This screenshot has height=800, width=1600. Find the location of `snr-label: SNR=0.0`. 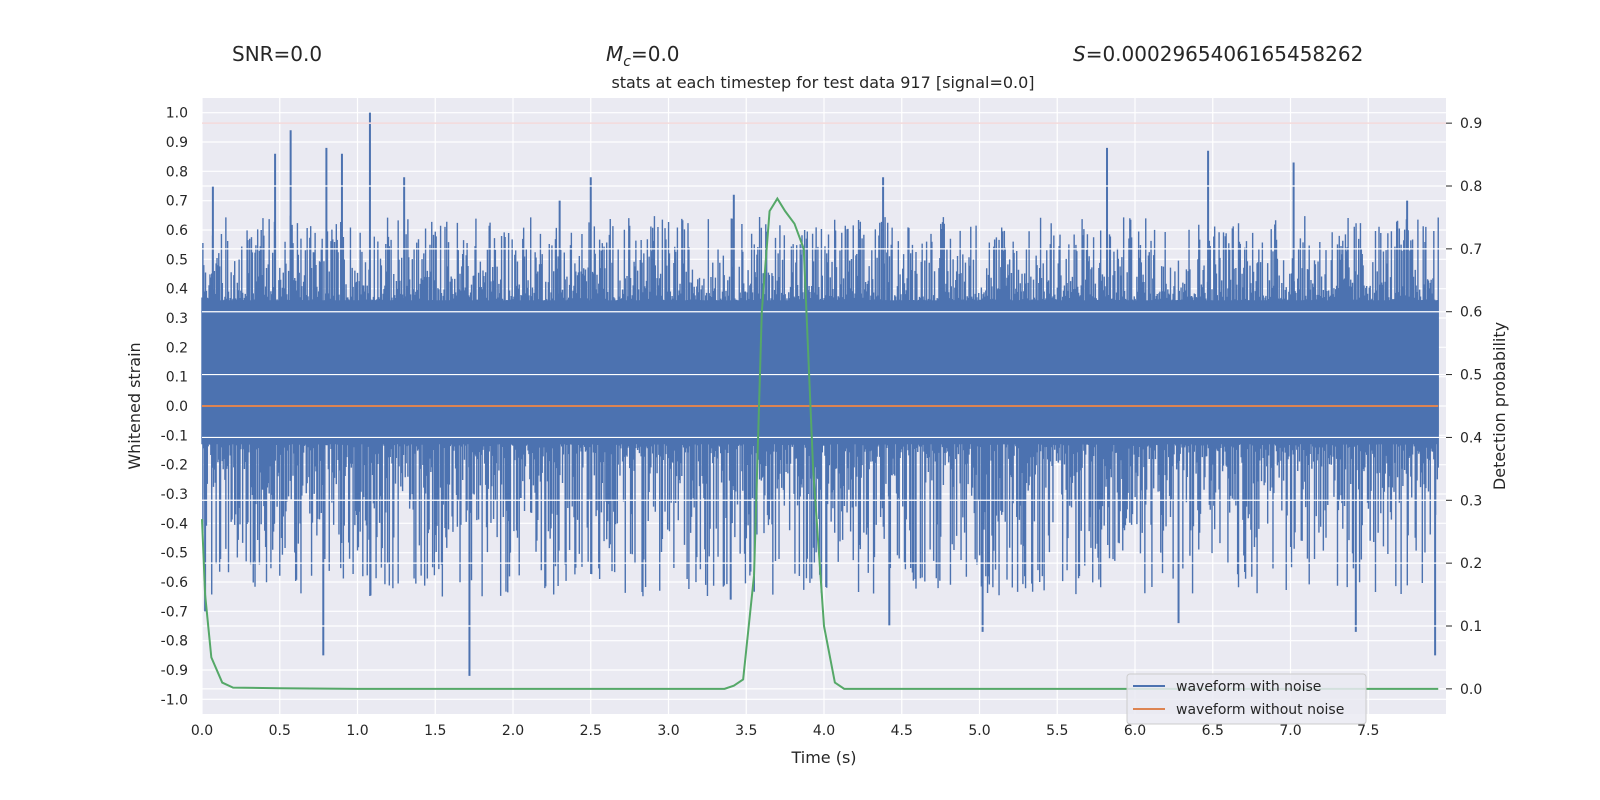

snr-label: SNR=0.0 is located at coordinates (277, 54).